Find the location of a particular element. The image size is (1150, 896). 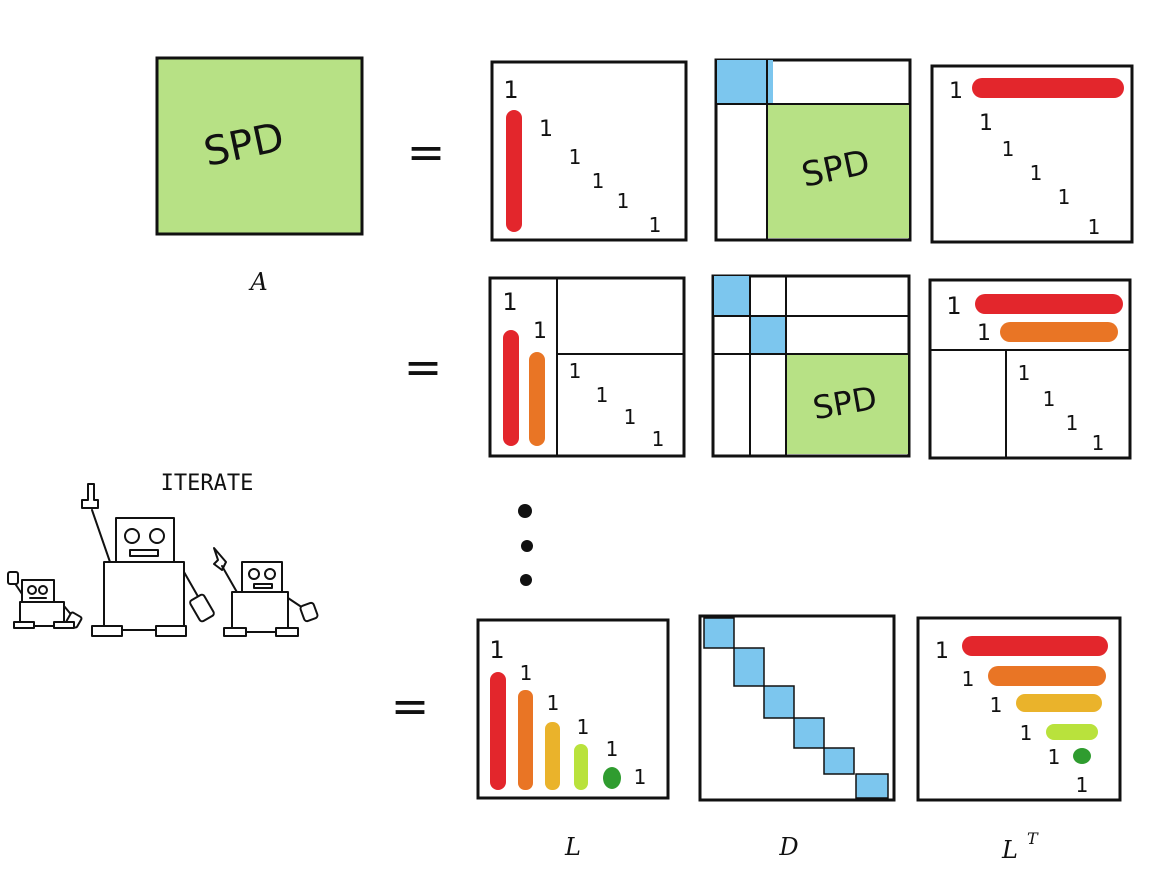

small-robot-icon is located at coordinates (45, 600).